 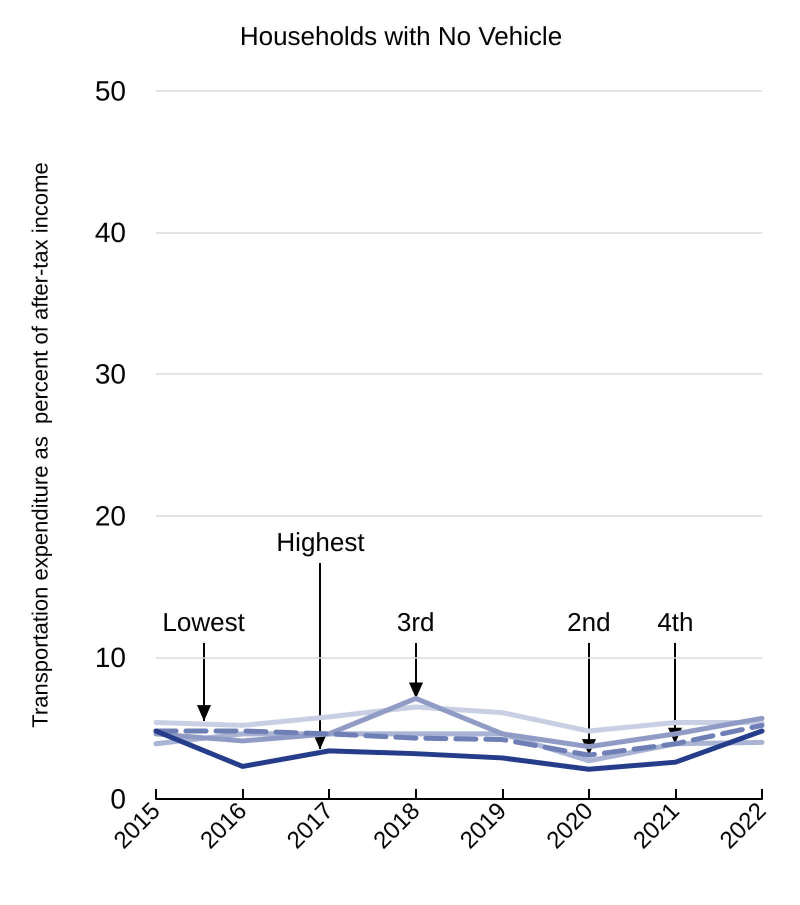 I want to click on y-tick-label: 40, so click(x=110, y=232).